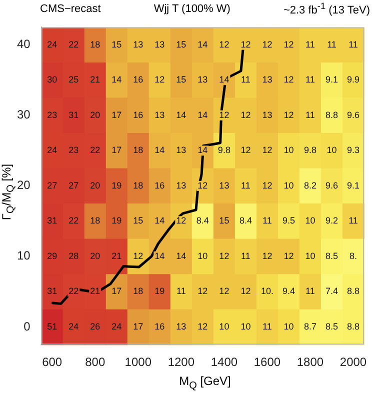 This screenshot has height=394, width=374. Describe the element at coordinates (310, 185) in the screenshot. I see `data-label: 8.2` at that location.